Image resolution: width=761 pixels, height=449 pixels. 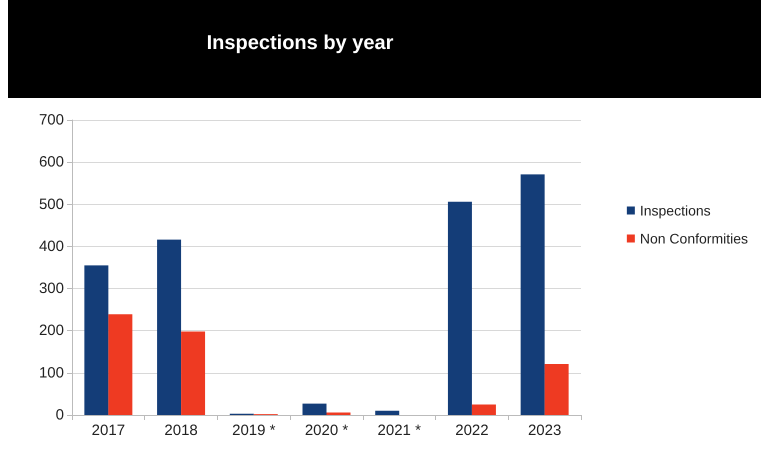 I want to click on x-tick-label: 2023, so click(x=545, y=430).